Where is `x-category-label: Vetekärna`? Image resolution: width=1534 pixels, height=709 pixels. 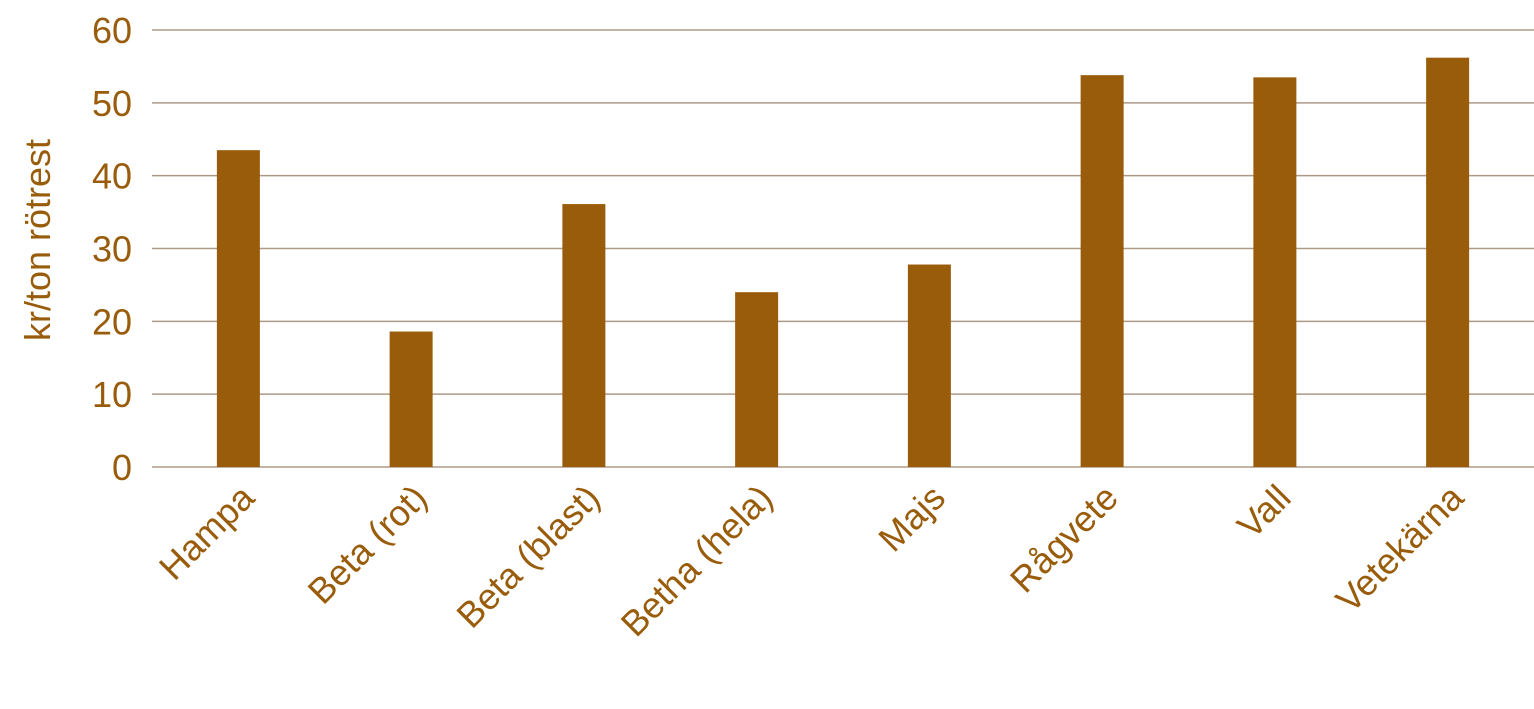
x-category-label: Vetekärna is located at coordinates (1400, 548).